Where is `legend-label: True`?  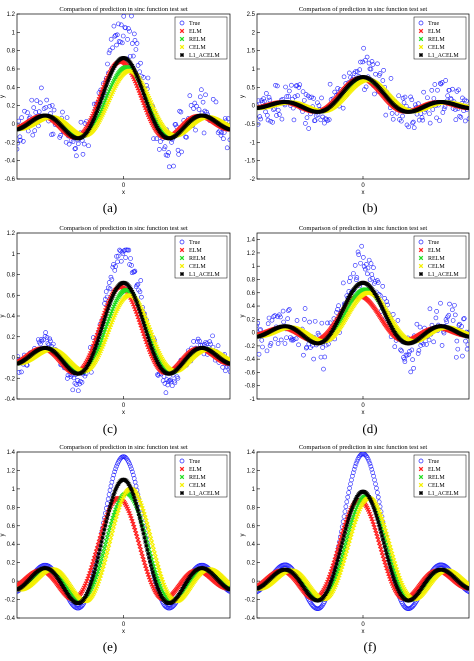 legend-label: True is located at coordinates (194, 243).